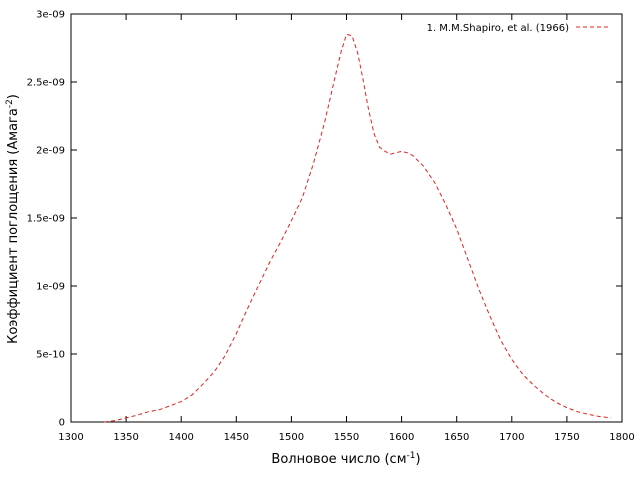 The width and height of the screenshot is (640, 480). I want to click on legend: 1. M.M.Shapiro, et al. (1966), so click(519, 28).